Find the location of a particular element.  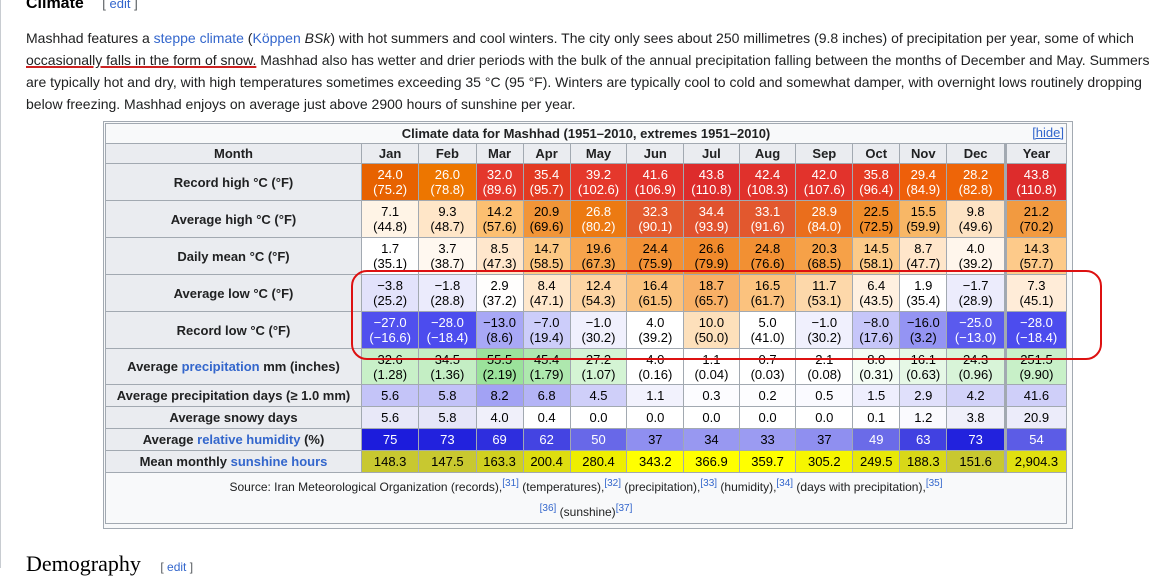

row-label: Record high °C (°F) is located at coordinates (233, 182).